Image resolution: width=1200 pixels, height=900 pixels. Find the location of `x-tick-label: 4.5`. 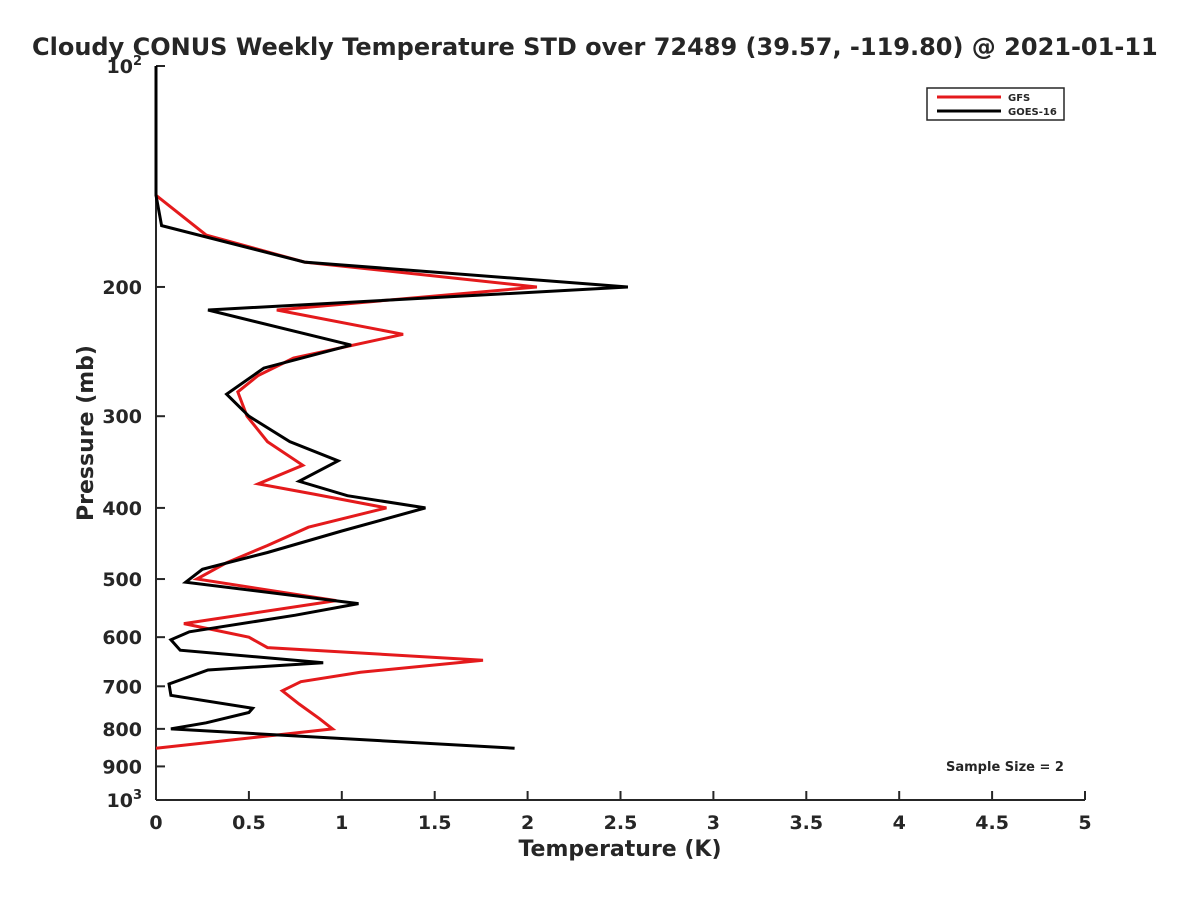

x-tick-label: 4.5 is located at coordinates (992, 823).